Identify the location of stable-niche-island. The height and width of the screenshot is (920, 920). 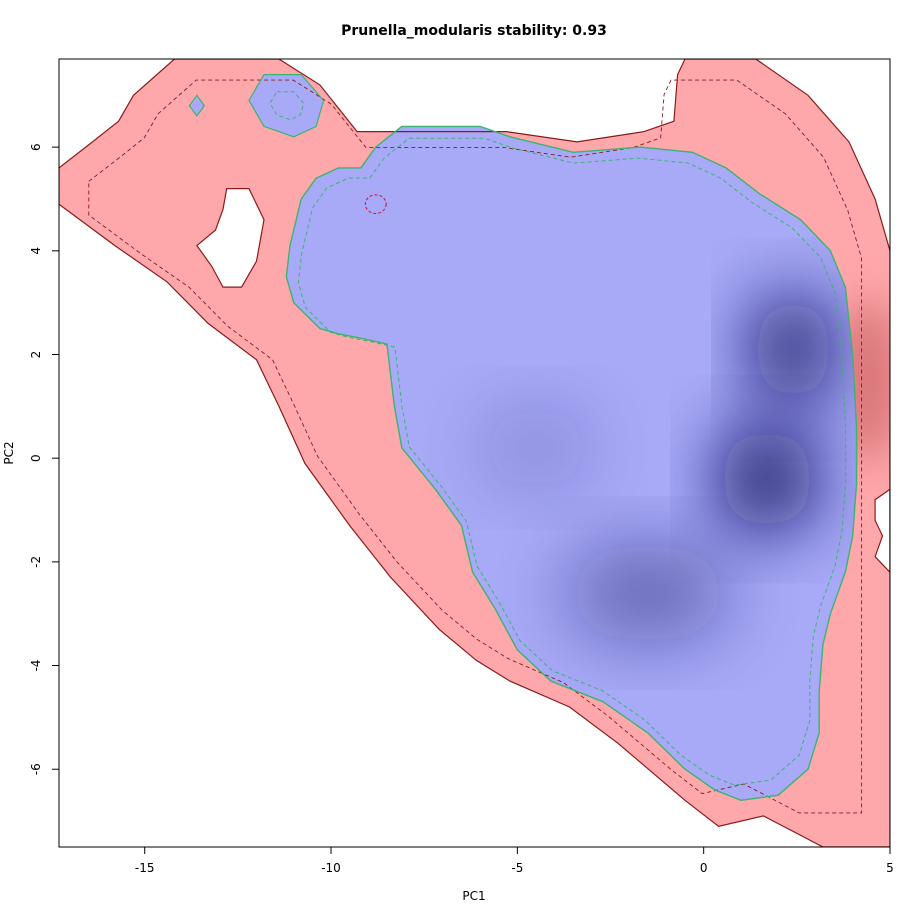
(286, 105).